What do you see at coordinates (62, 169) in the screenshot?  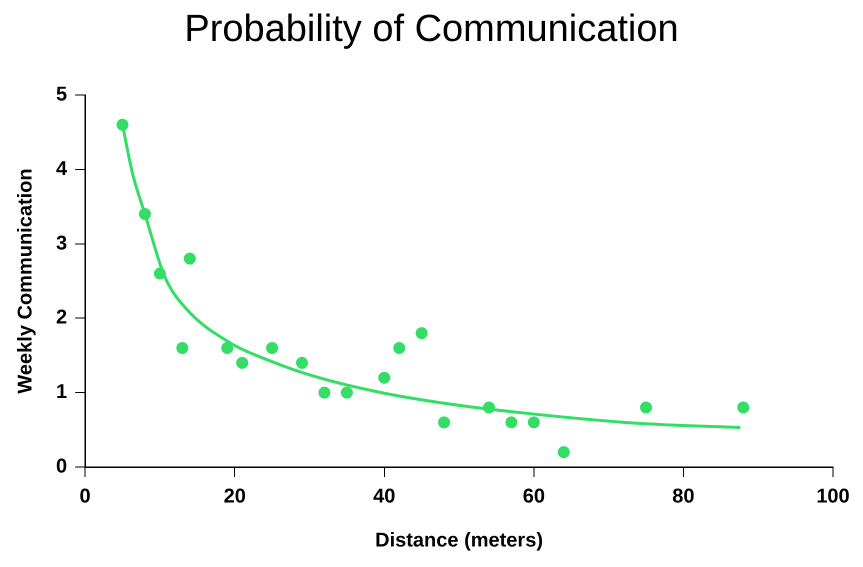 I see `y-tick-label: 4` at bounding box center [62, 169].